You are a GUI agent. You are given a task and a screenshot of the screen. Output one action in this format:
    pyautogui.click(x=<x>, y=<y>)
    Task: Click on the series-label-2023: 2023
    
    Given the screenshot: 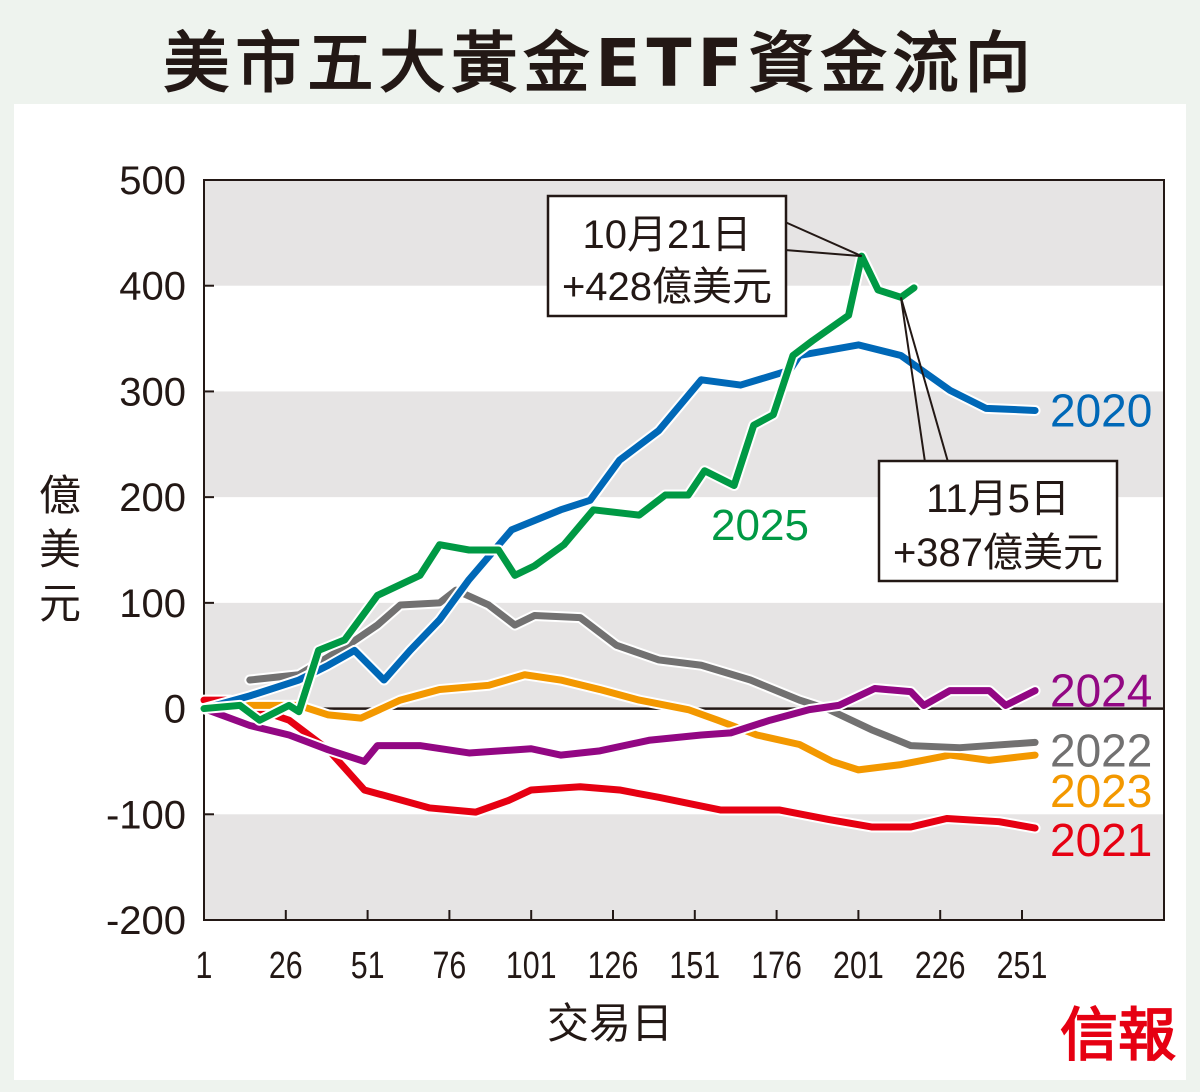 What is the action you would take?
    pyautogui.click(x=1101, y=791)
    